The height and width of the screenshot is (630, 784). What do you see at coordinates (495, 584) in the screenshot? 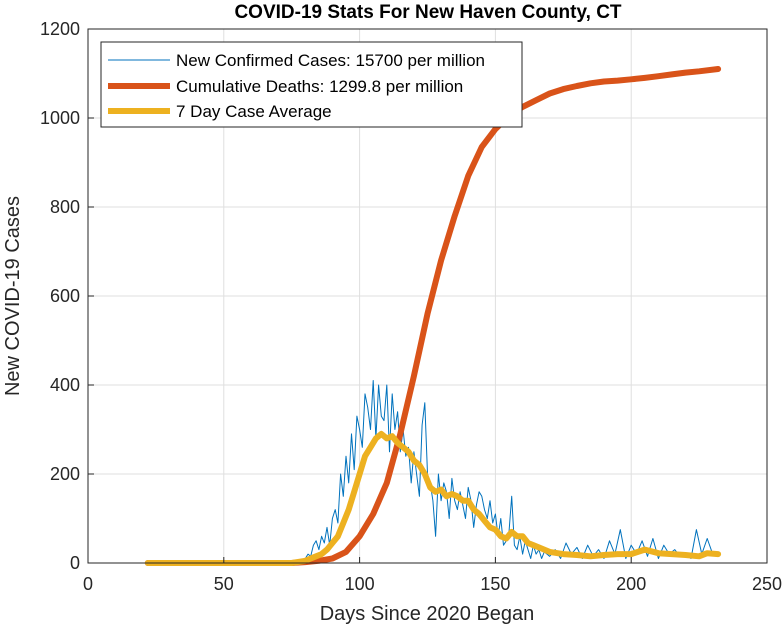
I see `x-tick-label: 150` at bounding box center [495, 584].